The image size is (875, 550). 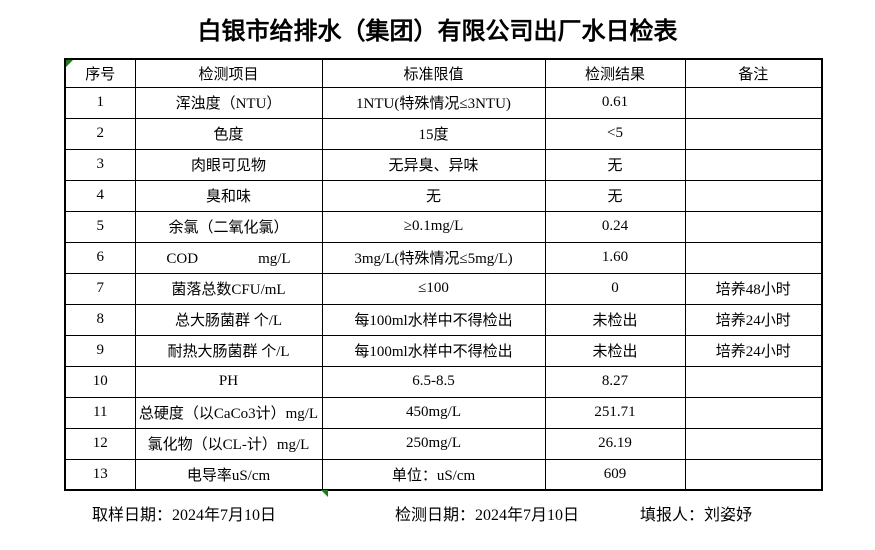 What do you see at coordinates (100, 350) in the screenshot?
I see `cell-index: 9` at bounding box center [100, 350].